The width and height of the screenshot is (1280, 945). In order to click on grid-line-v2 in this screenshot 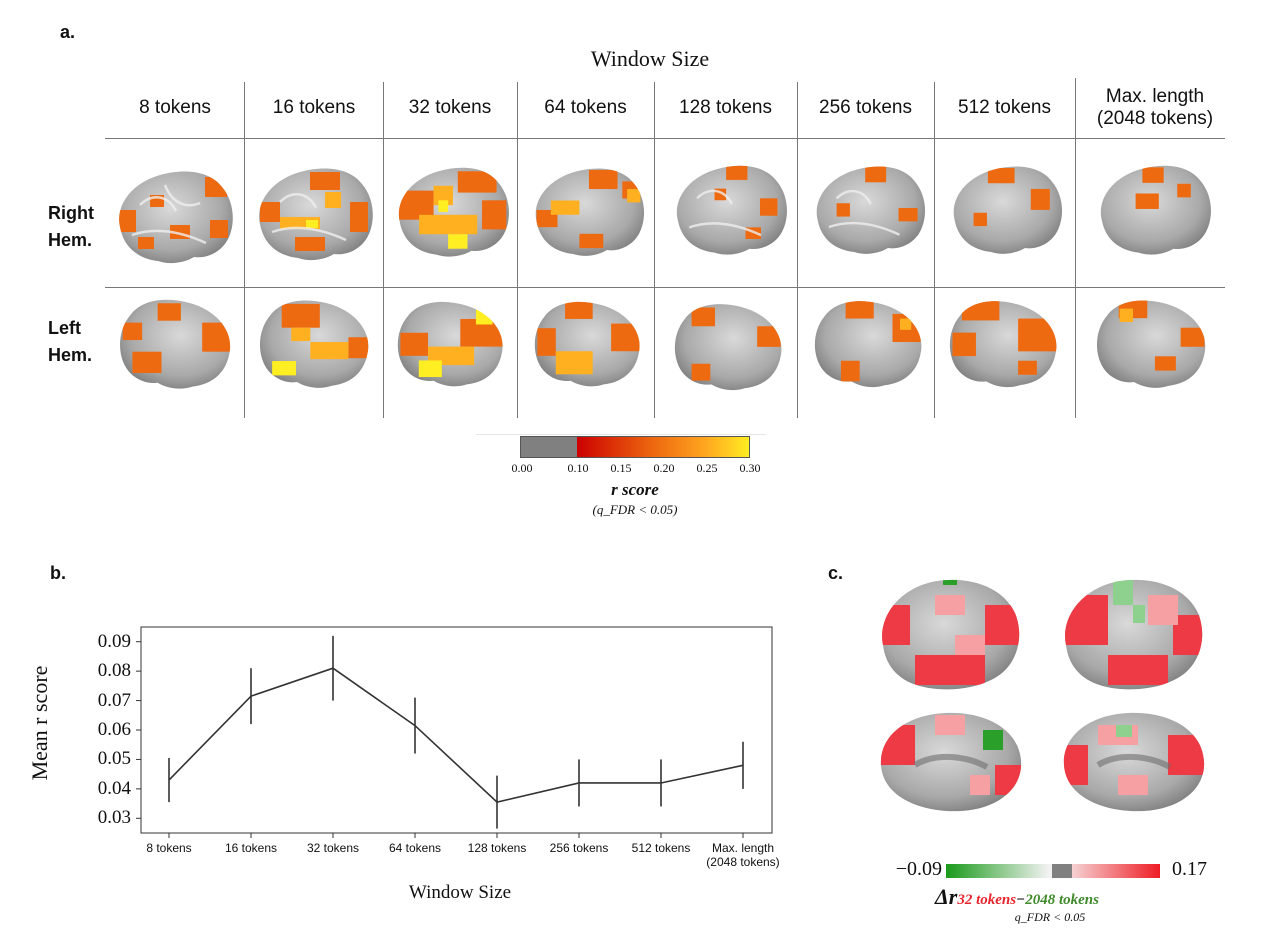, I will do `click(383, 250)`.